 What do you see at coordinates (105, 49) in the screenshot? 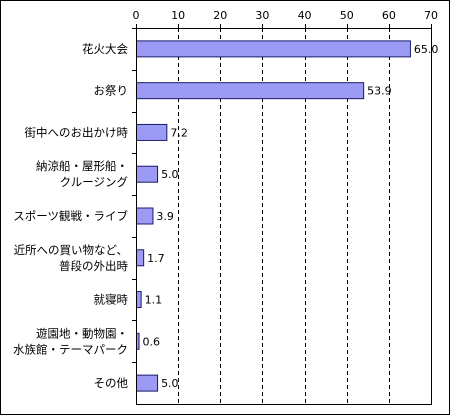
I see `category-label-0: 花火大会` at bounding box center [105, 49].